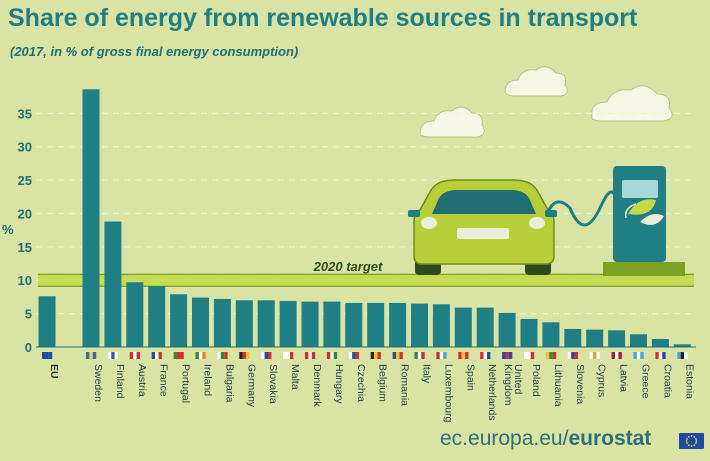  I want to click on x-tick-label: Bulgaria, so click(229, 383).